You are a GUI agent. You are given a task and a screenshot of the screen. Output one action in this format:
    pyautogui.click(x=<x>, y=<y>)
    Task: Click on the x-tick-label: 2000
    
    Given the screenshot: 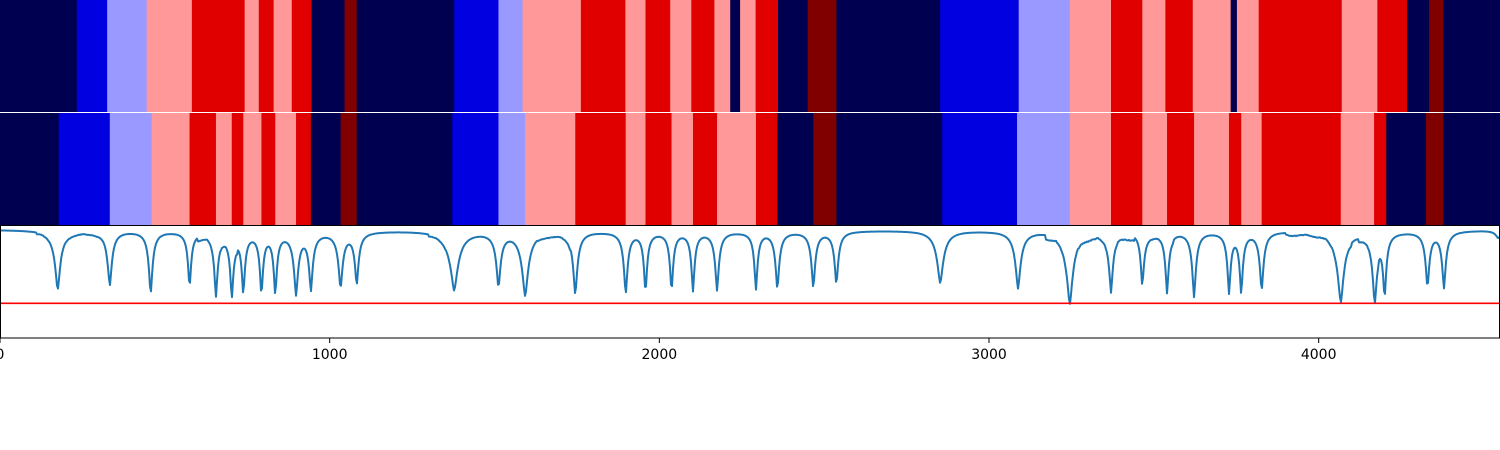 What is the action you would take?
    pyautogui.click(x=660, y=355)
    